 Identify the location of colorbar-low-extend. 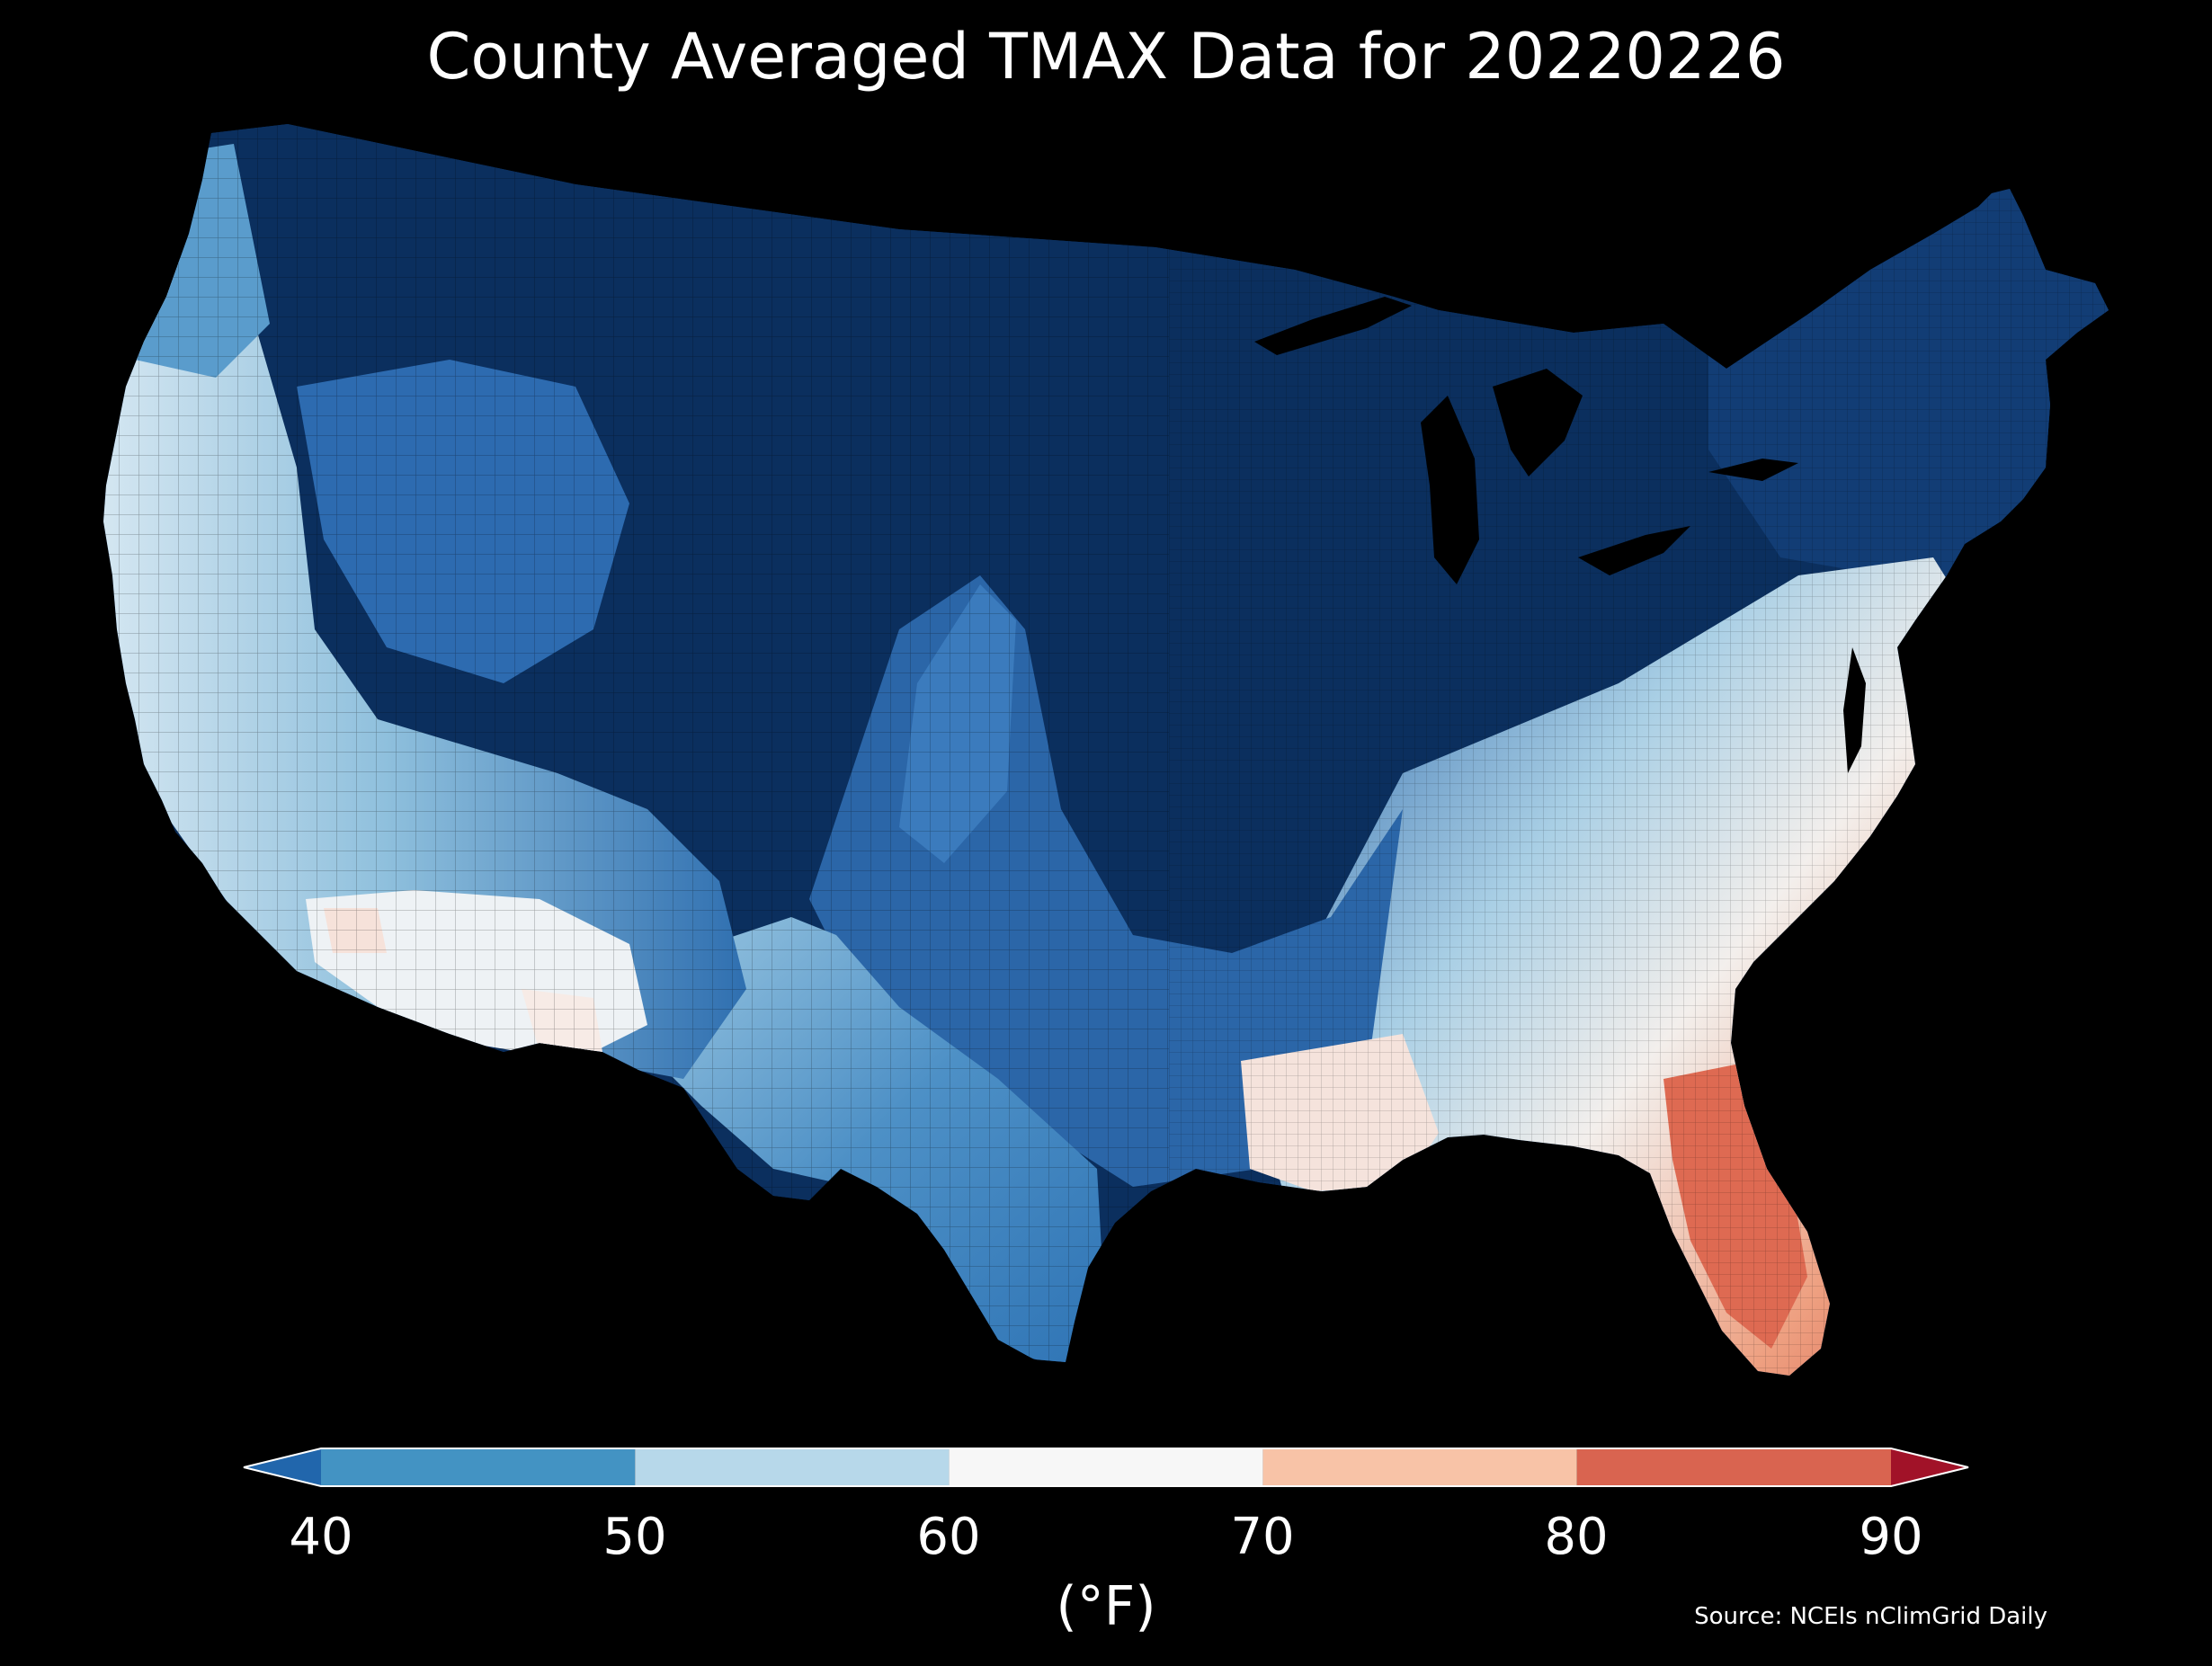
(282, 1467).